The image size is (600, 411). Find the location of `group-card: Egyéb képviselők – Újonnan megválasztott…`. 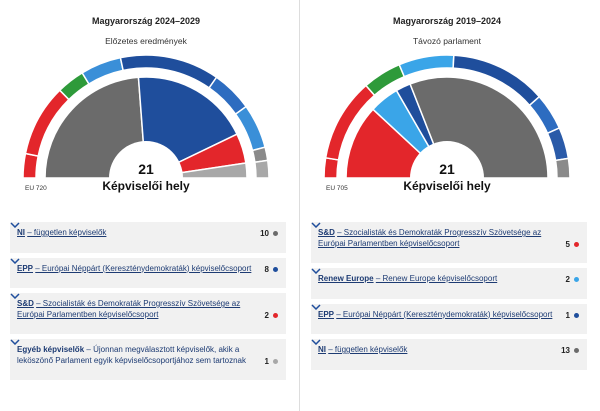

group-card: Egyéb képviselők – Újonnan megválasztott… is located at coordinates (148, 359).